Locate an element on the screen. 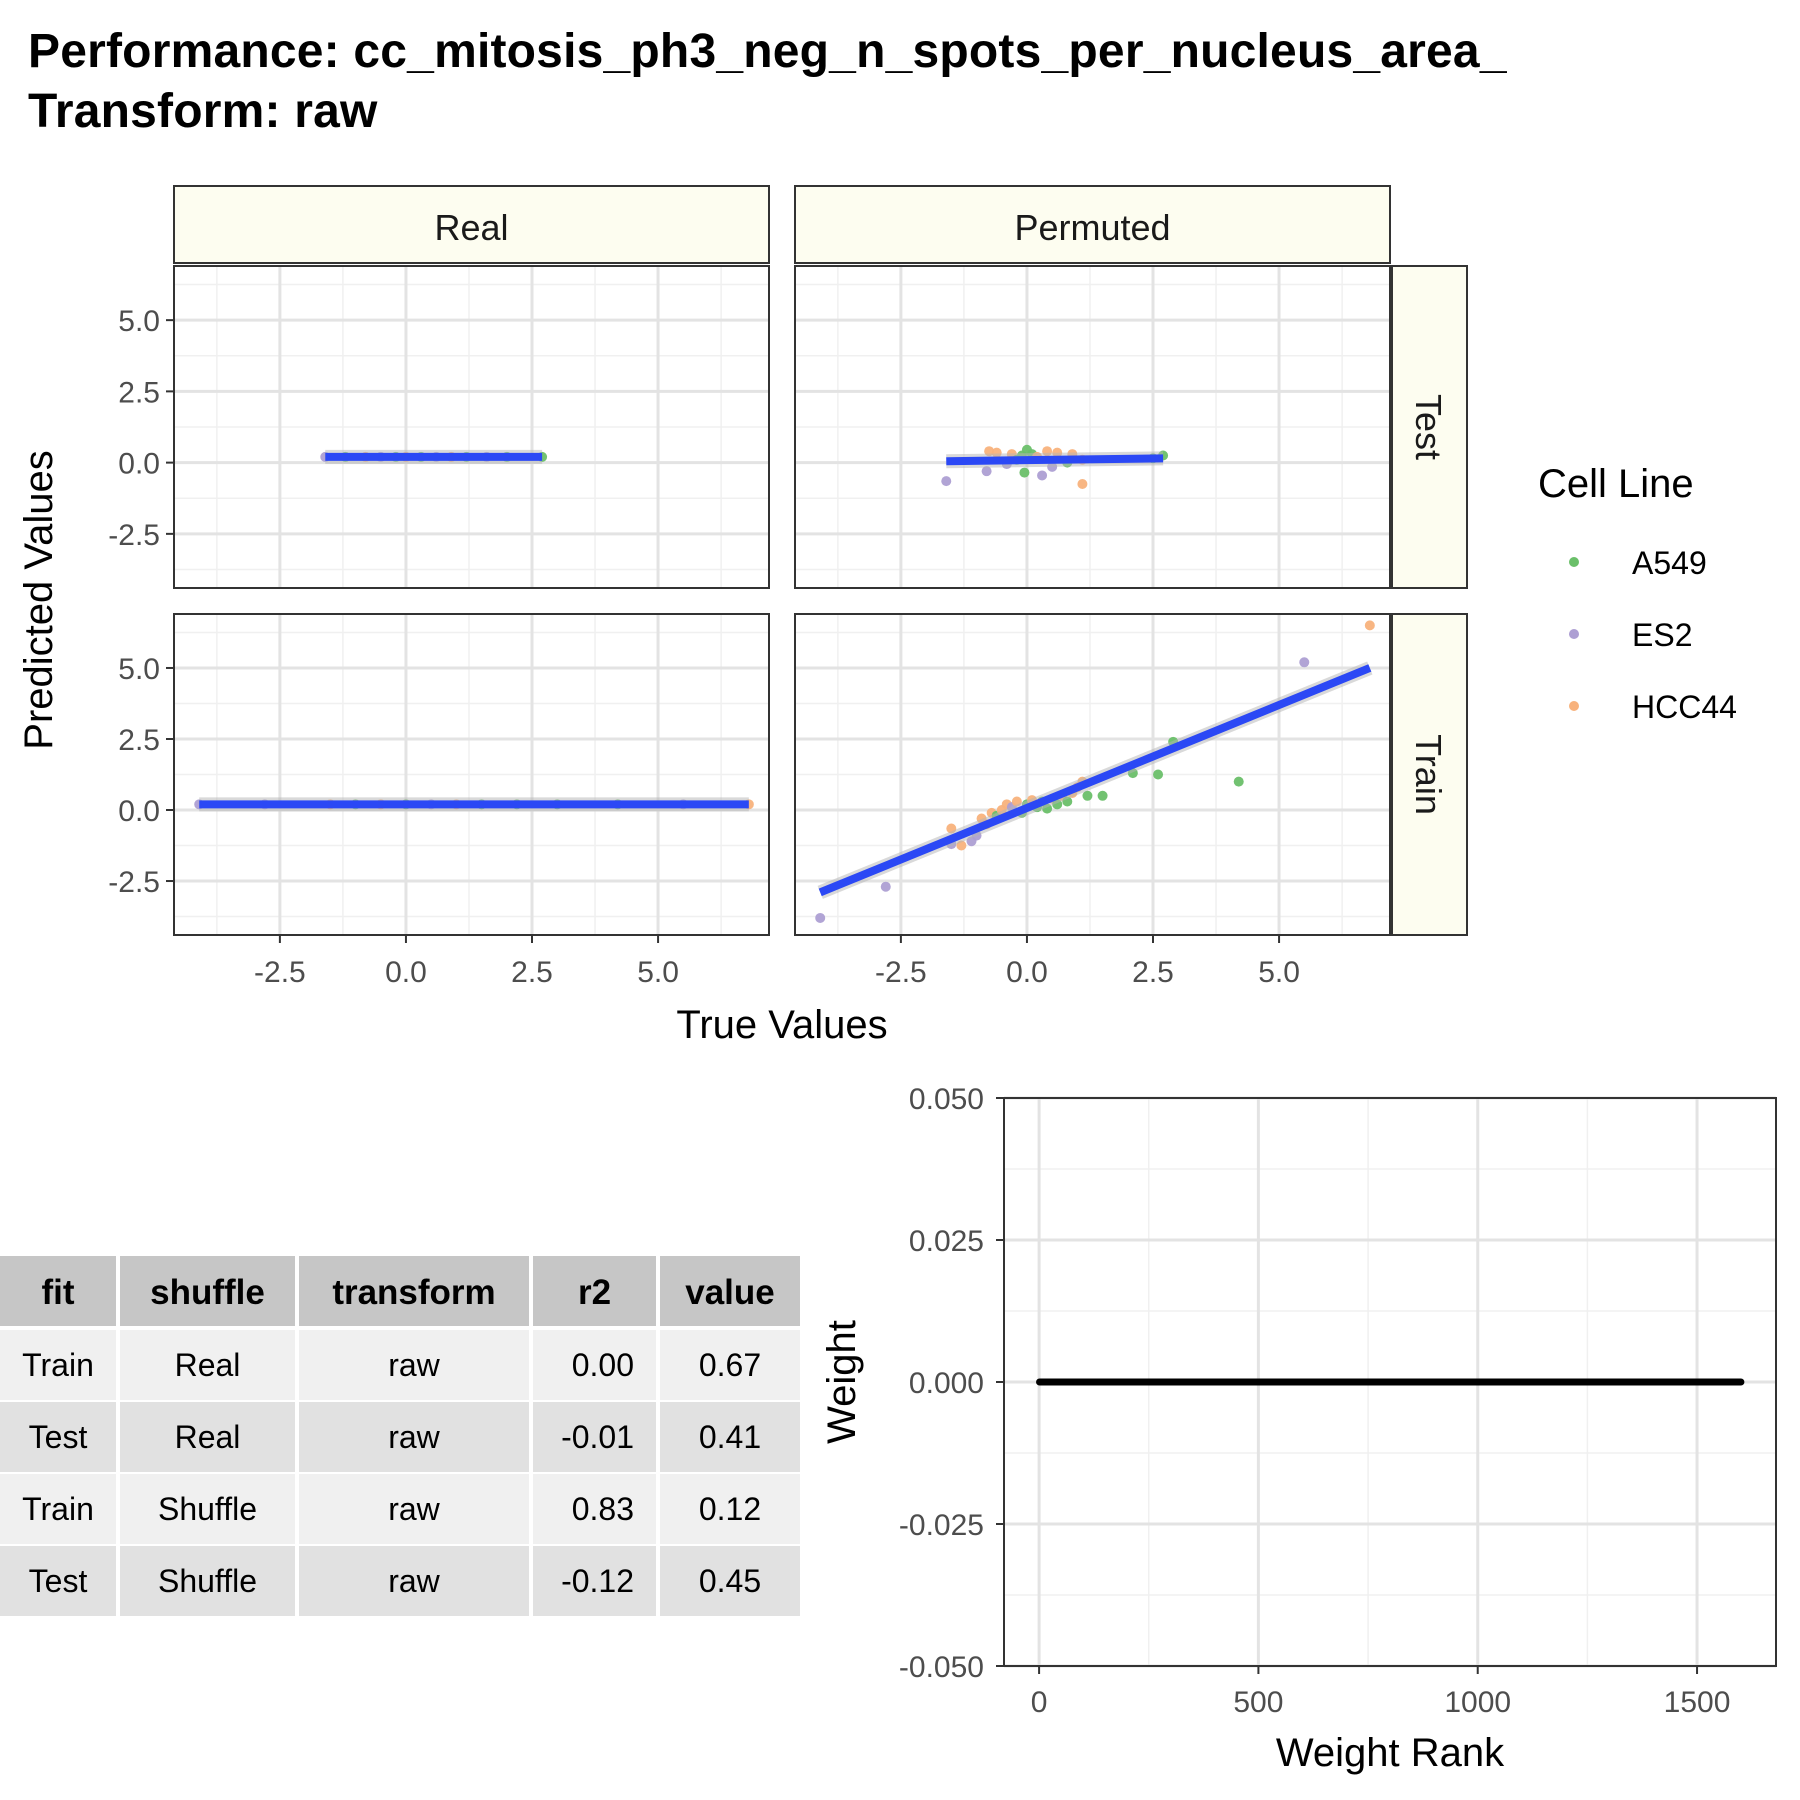  strip-label-test: Test is located at coordinates (1428, 427).